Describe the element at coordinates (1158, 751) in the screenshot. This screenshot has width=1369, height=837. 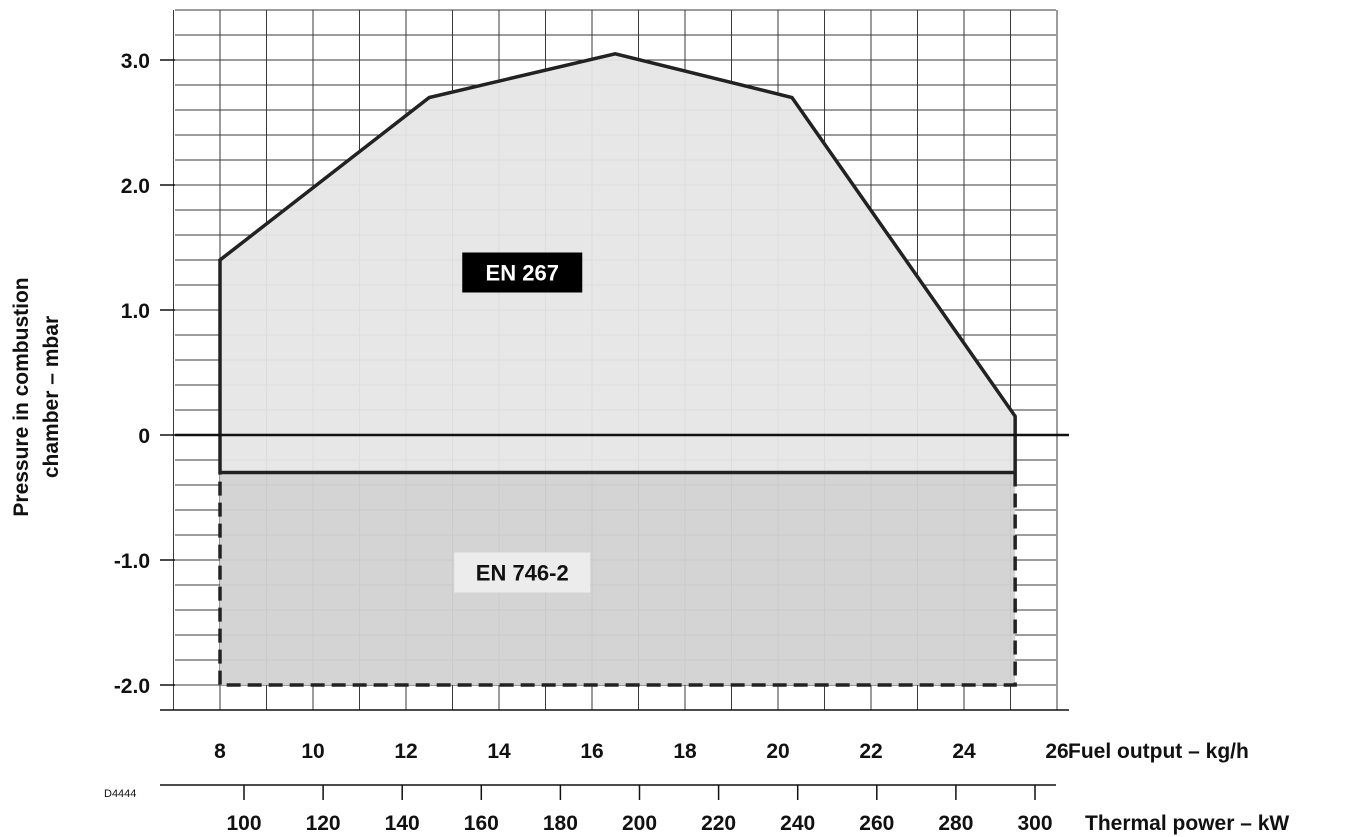
I see `x-axis-title: Fuel output – kg/h` at that location.